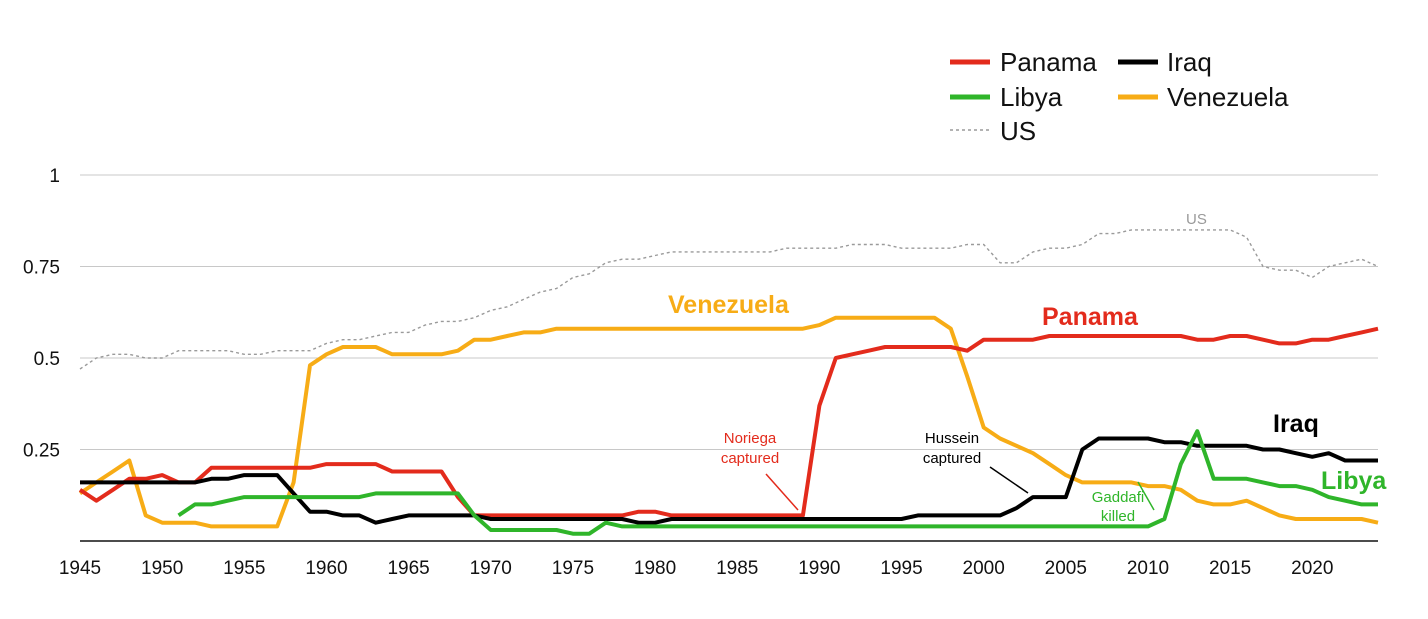 The image size is (1428, 619). I want to click on annotation-hussein-line-2: captured, so click(952, 458).